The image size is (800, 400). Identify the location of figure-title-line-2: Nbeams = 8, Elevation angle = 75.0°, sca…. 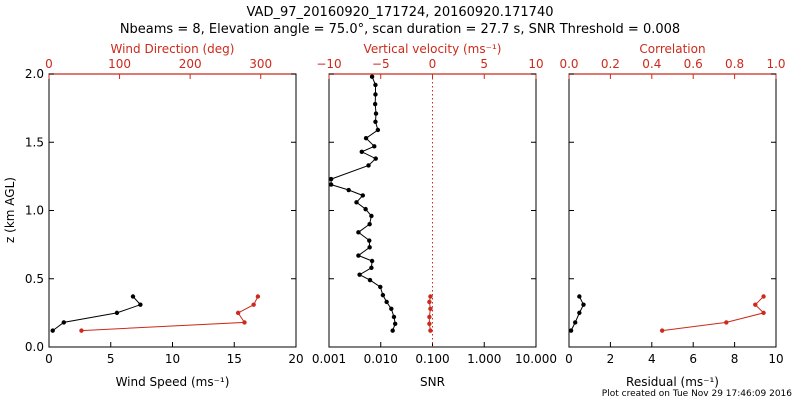
(400, 29).